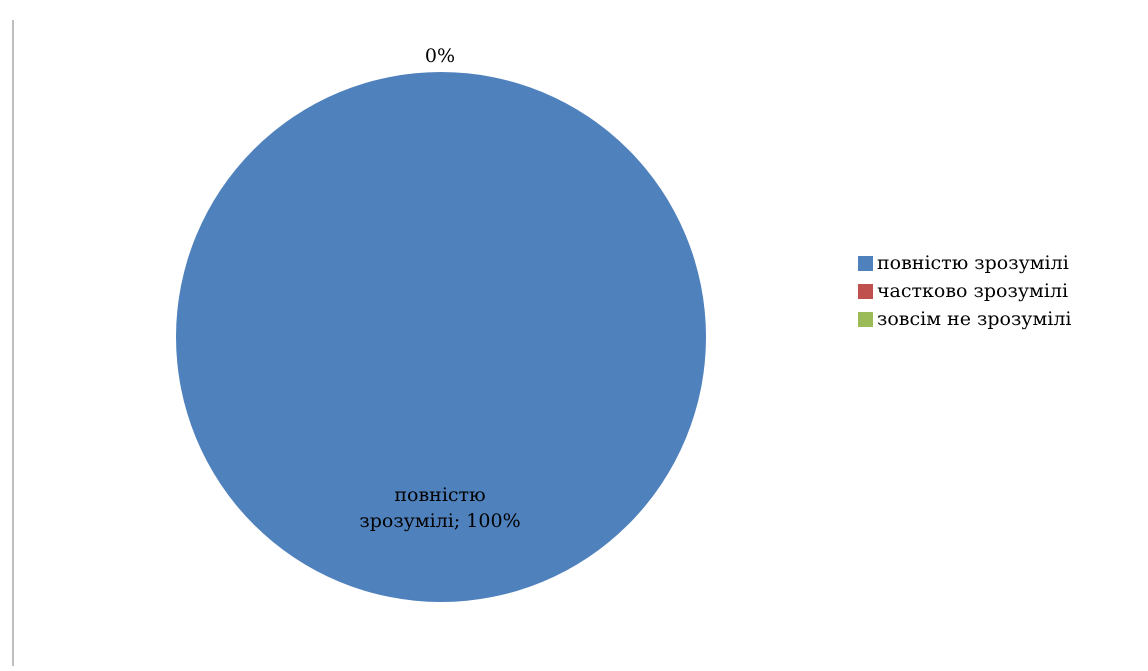 Image resolution: width=1148 pixels, height=671 pixels. I want to click on data-label-zero-text: 0%, so click(440, 56).